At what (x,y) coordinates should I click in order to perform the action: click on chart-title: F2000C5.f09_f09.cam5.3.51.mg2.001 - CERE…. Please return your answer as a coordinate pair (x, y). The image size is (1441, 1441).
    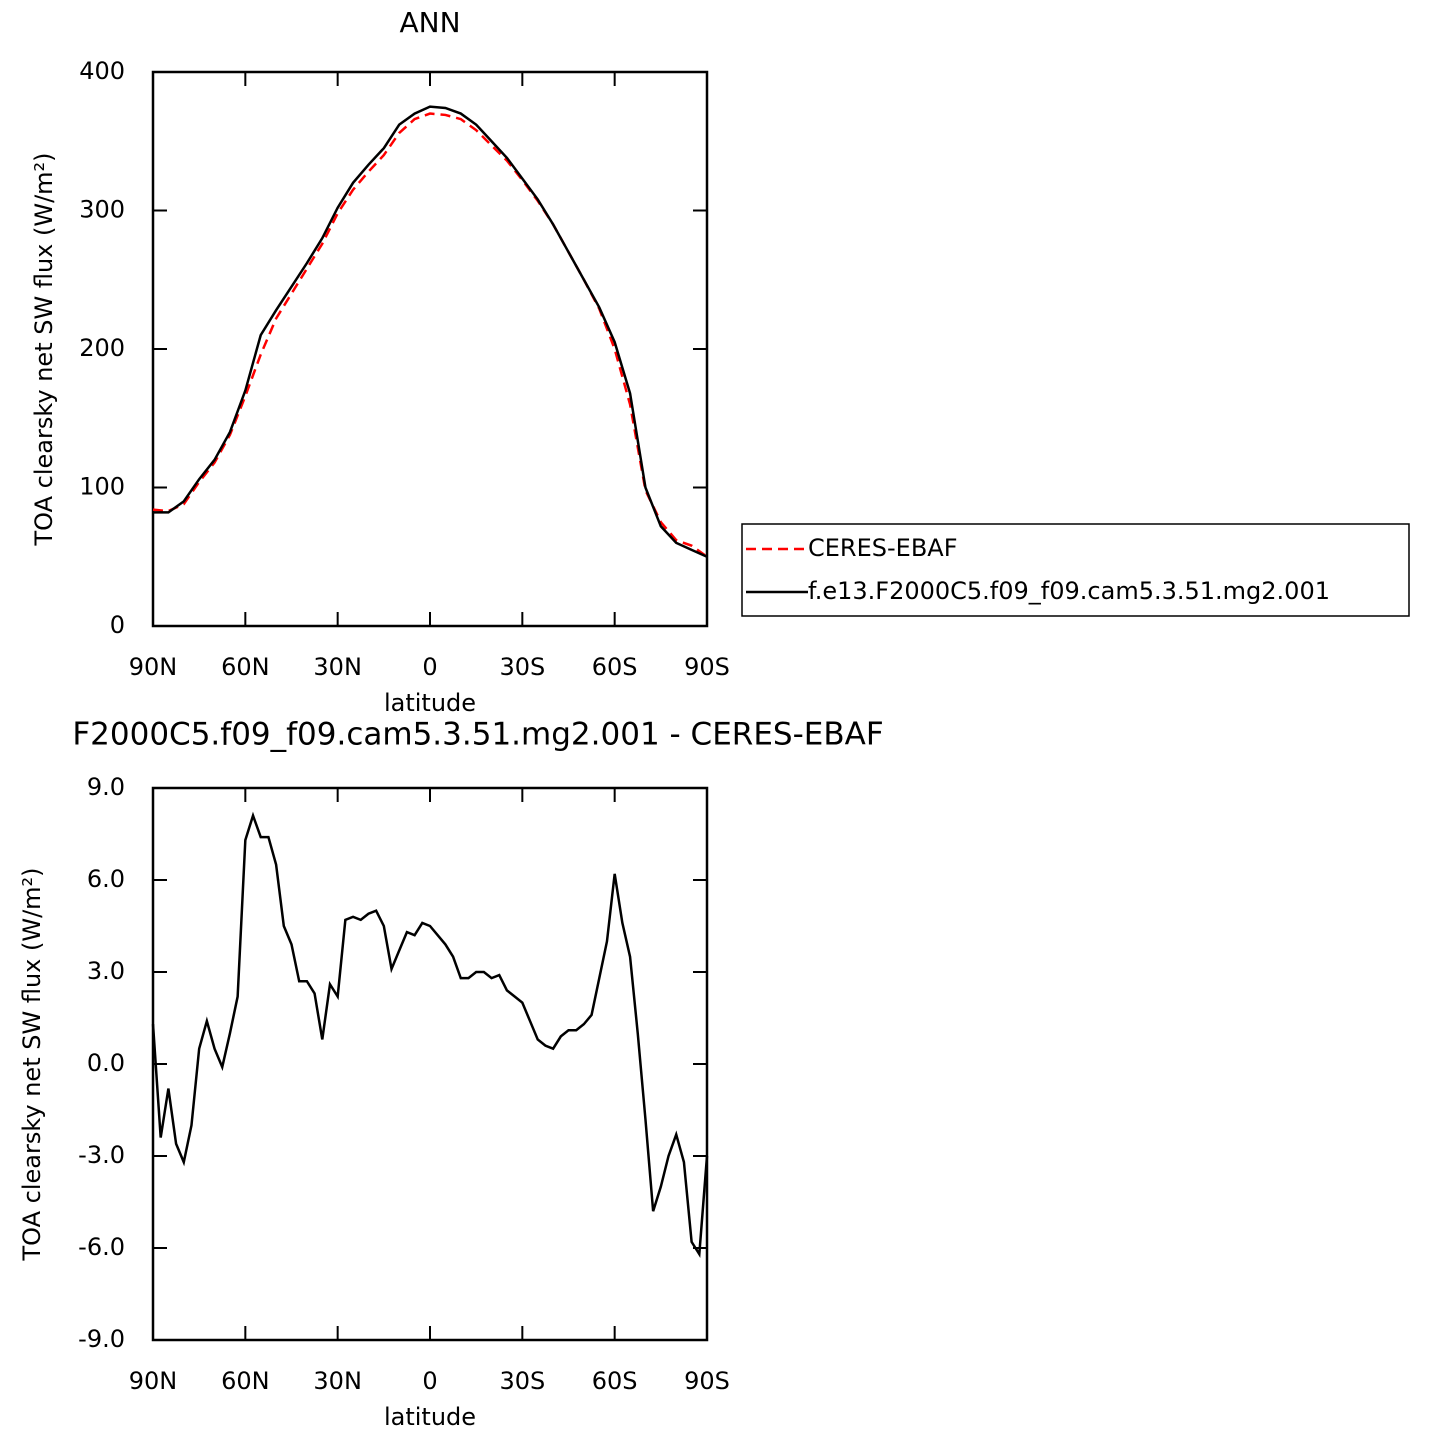
    Looking at the image, I should click on (477, 735).